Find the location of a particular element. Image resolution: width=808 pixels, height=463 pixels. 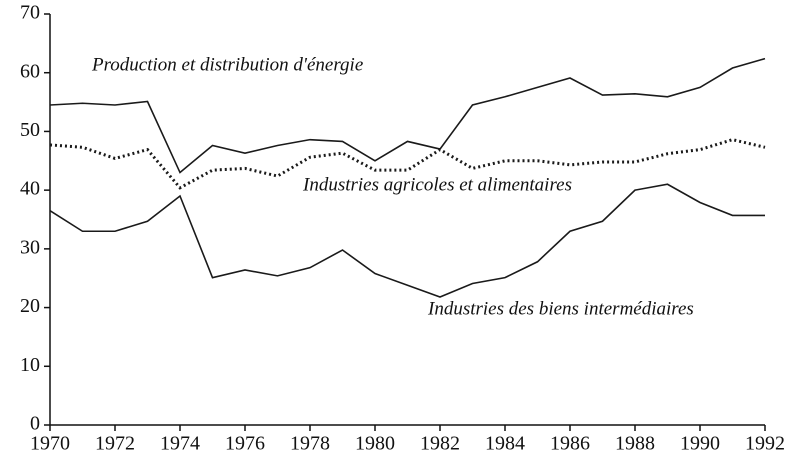

x-tick-label: 1988 is located at coordinates (635, 444).